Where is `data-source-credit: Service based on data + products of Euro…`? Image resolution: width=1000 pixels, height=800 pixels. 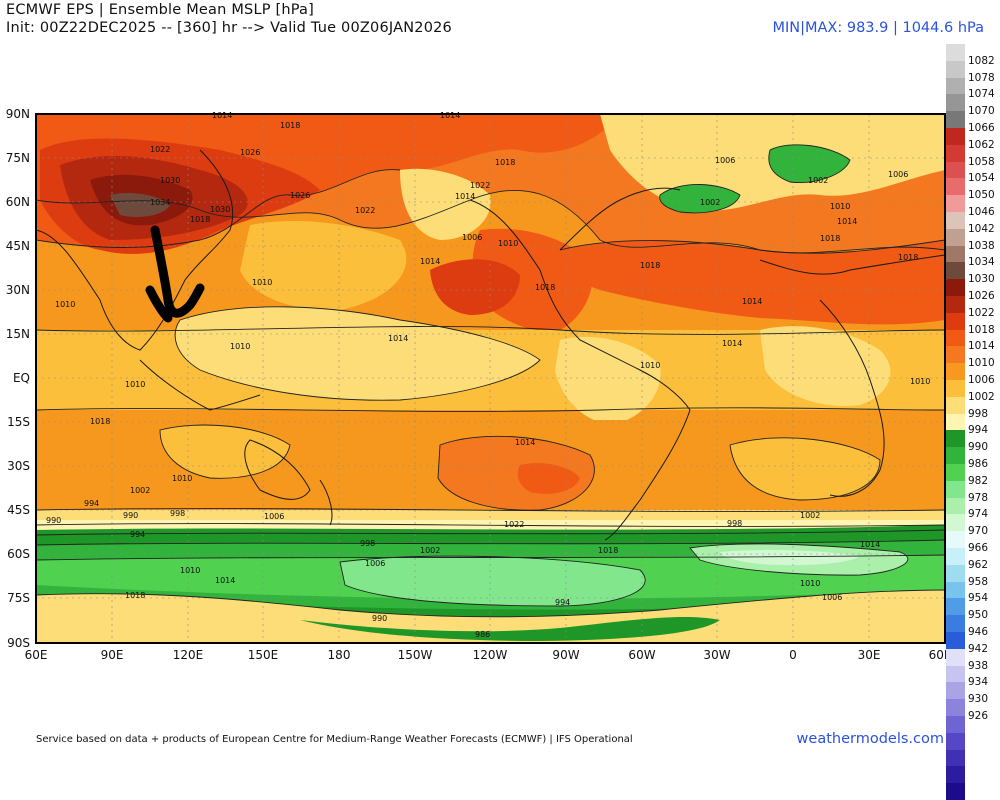 data-source-credit: Service based on data + products of Euro… is located at coordinates (334, 739).